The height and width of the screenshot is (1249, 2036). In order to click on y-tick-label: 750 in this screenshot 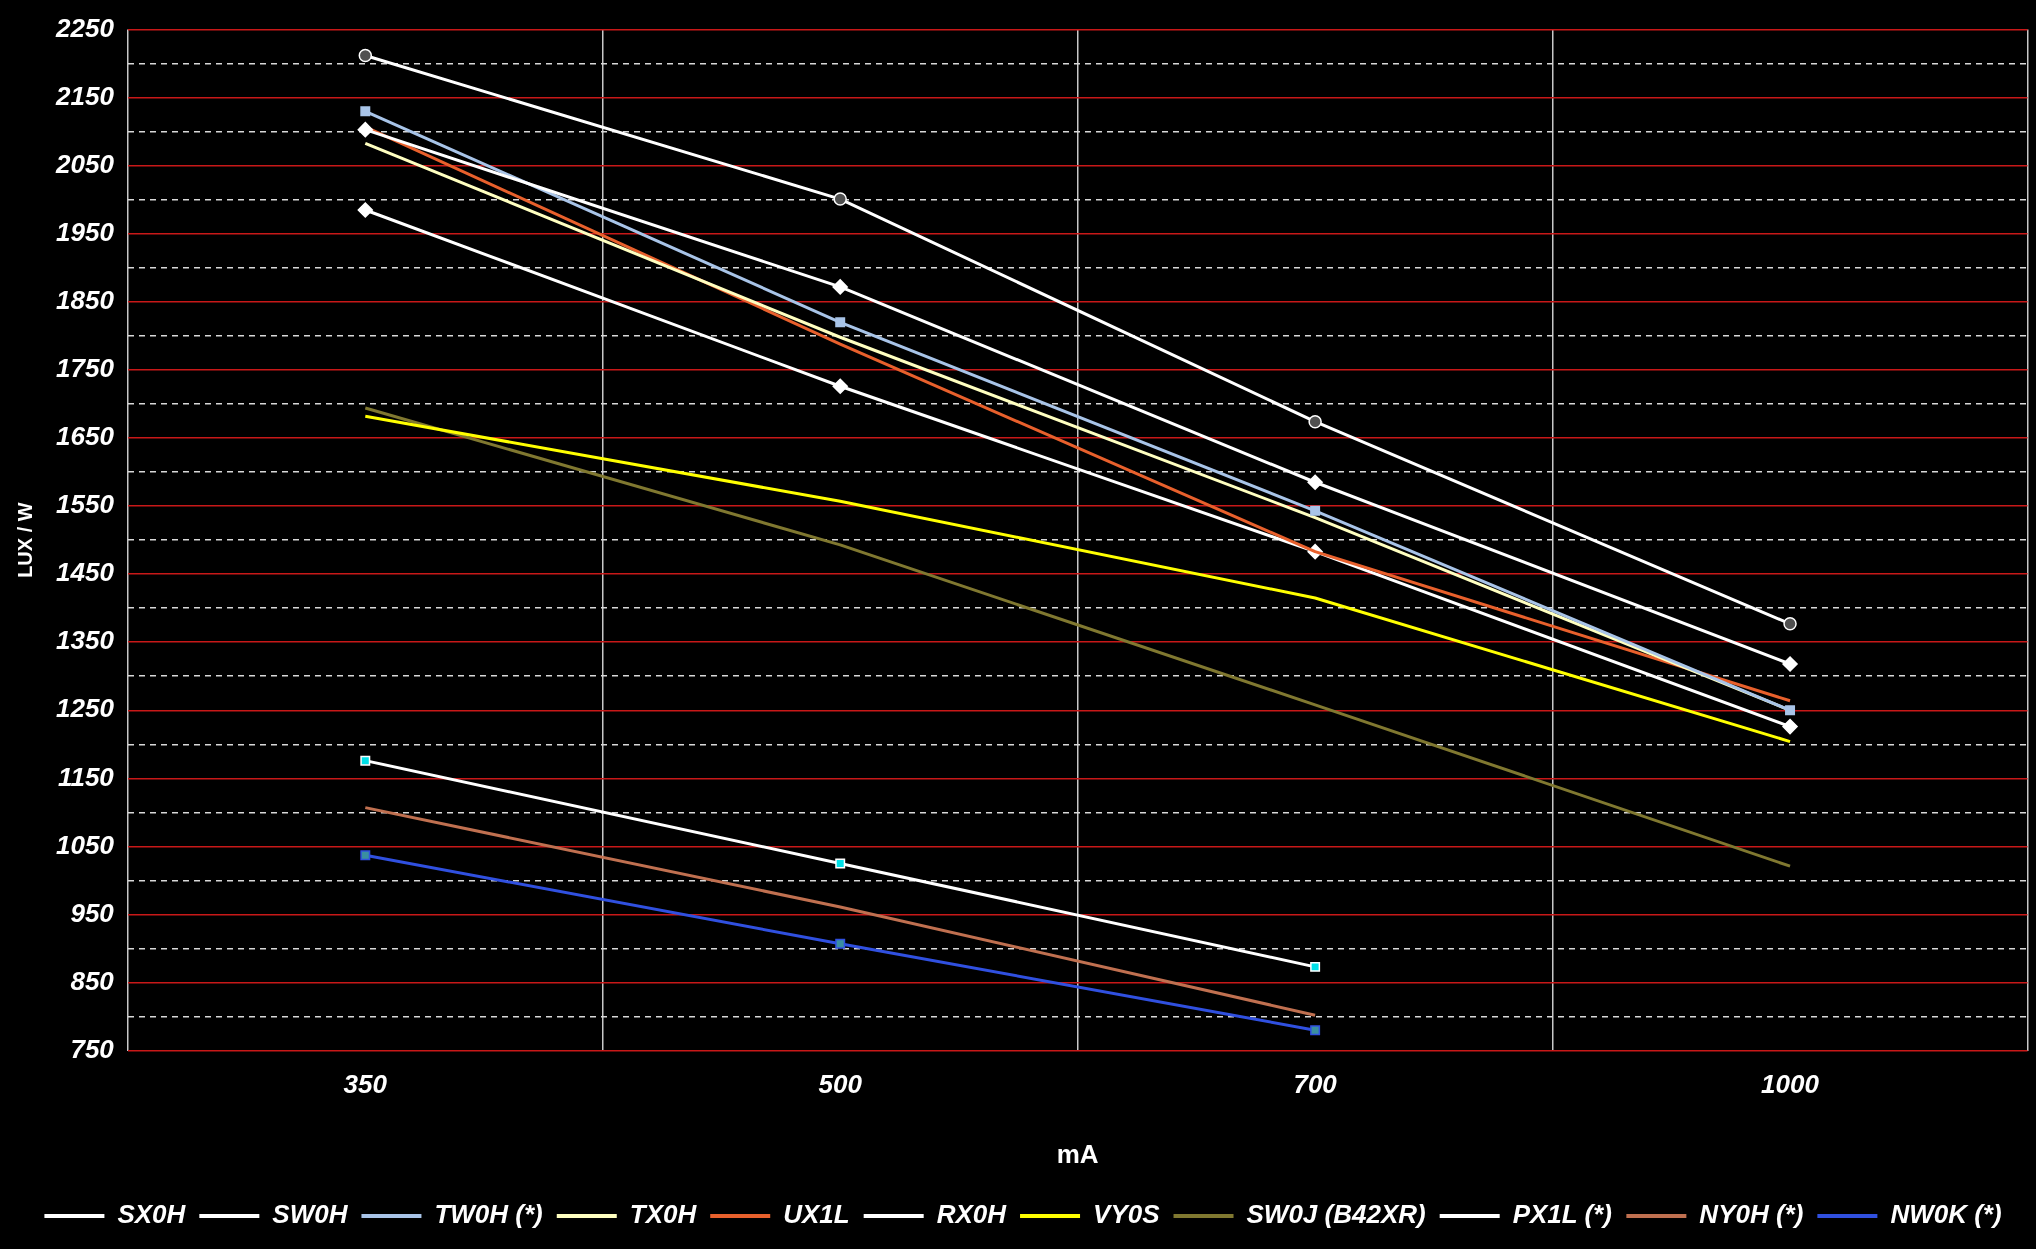, I will do `click(92, 1048)`.